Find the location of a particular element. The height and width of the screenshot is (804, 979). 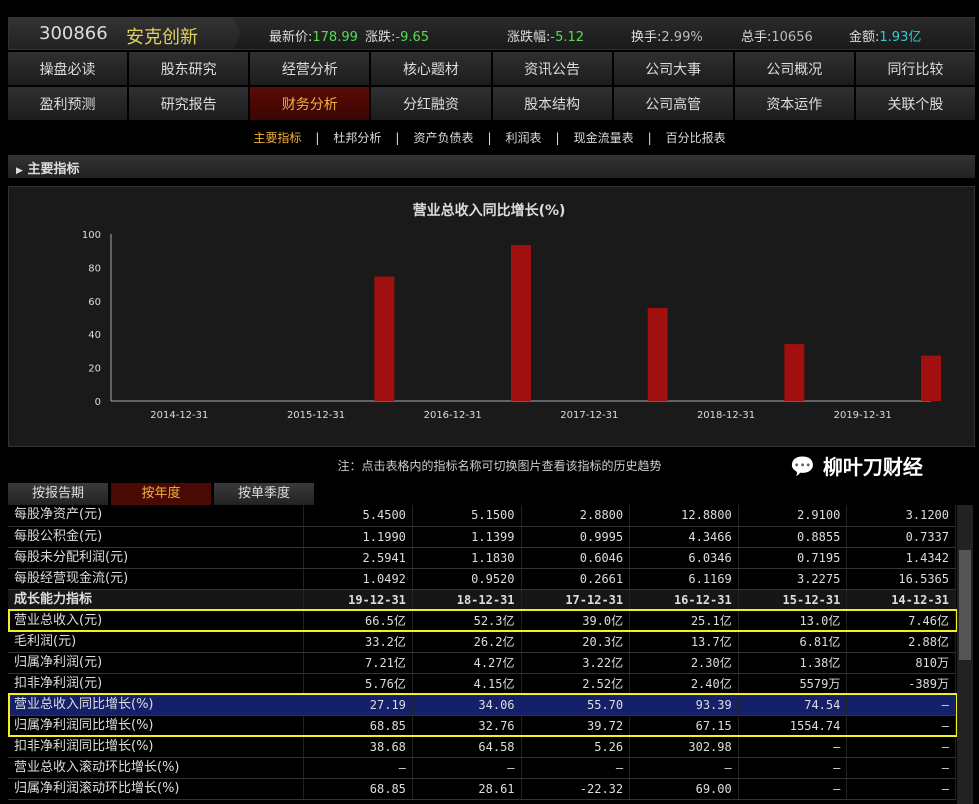

cell-value: 1.1830 is located at coordinates (467, 558).